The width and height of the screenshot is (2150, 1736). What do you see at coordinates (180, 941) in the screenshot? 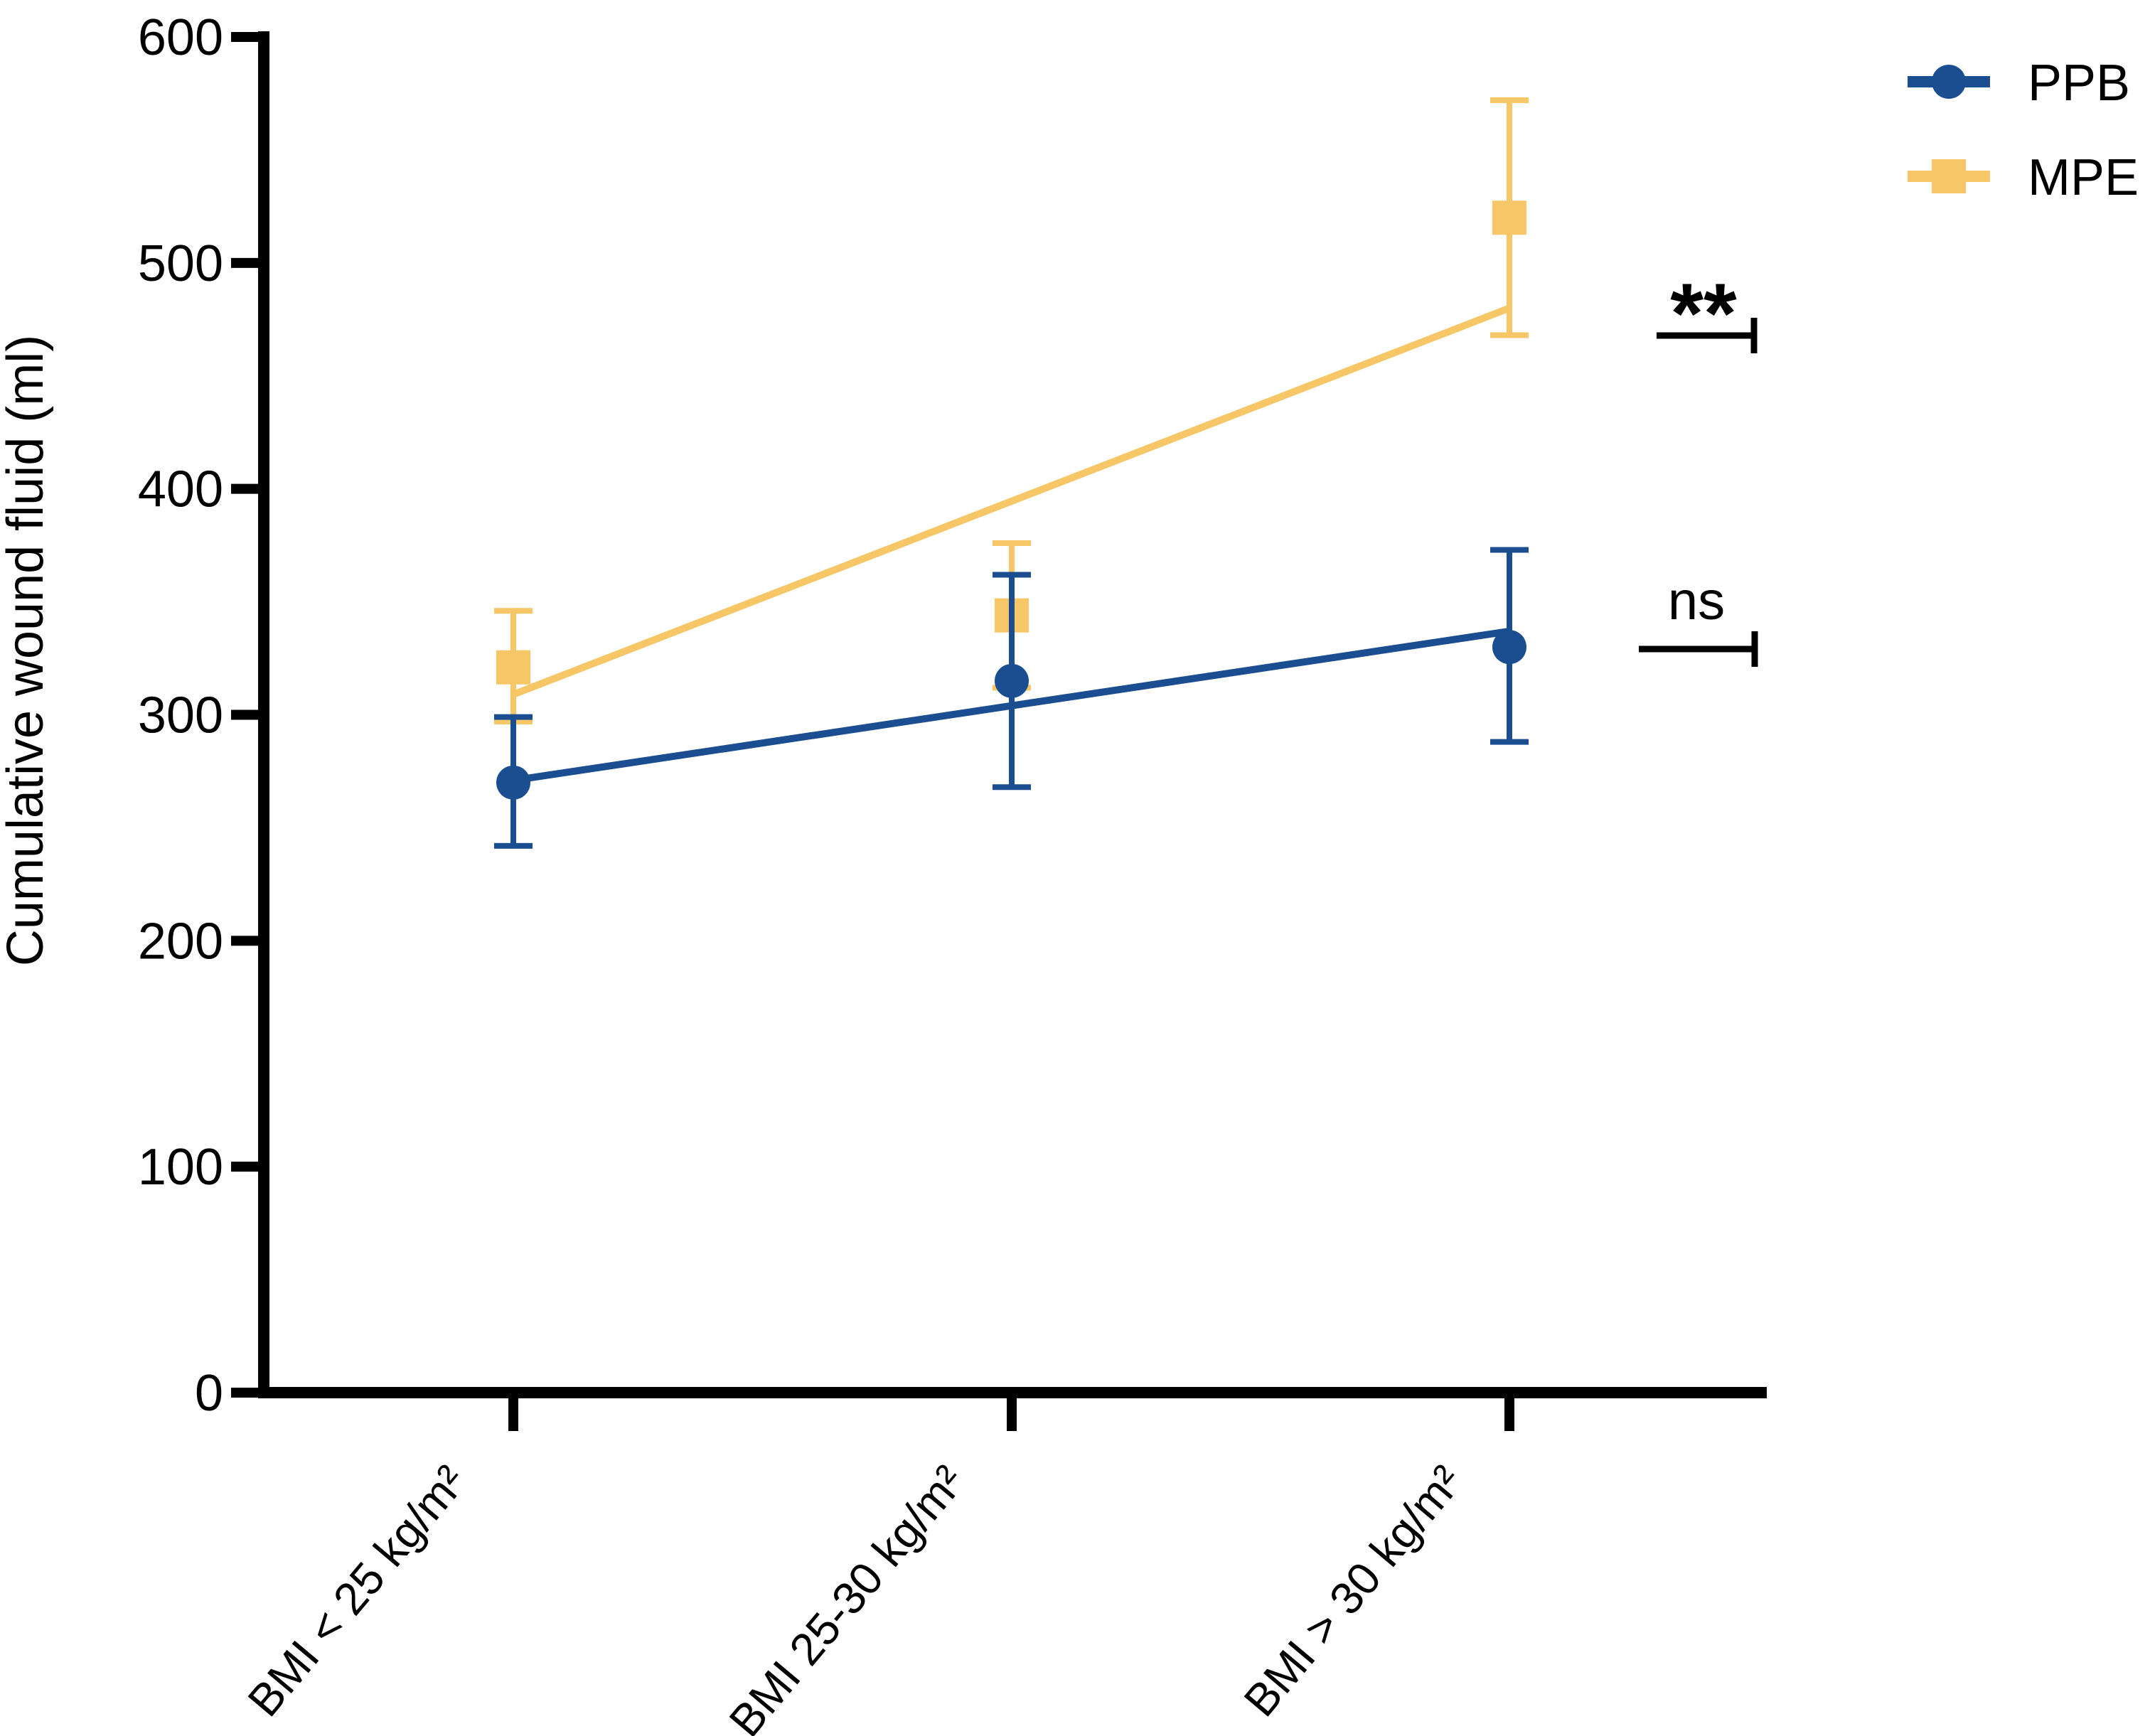
I see `y-tick-label-200: 200` at bounding box center [180, 941].